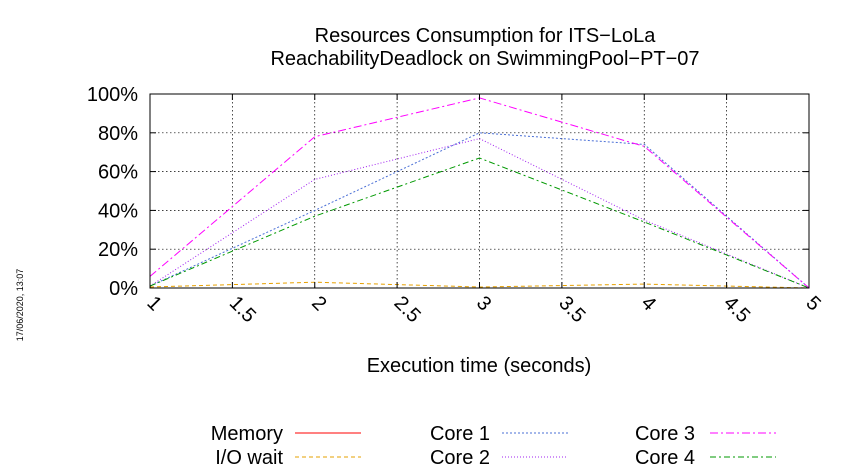  What do you see at coordinates (118, 134) in the screenshot?
I see `y-tick-label: 80%` at bounding box center [118, 134].